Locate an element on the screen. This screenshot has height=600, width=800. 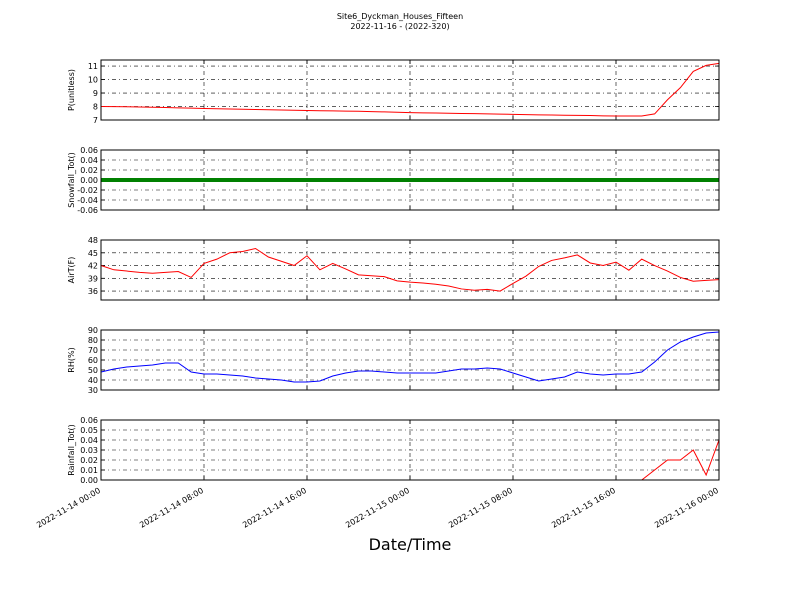
y-tick-label: 36 is located at coordinates (93, 291).